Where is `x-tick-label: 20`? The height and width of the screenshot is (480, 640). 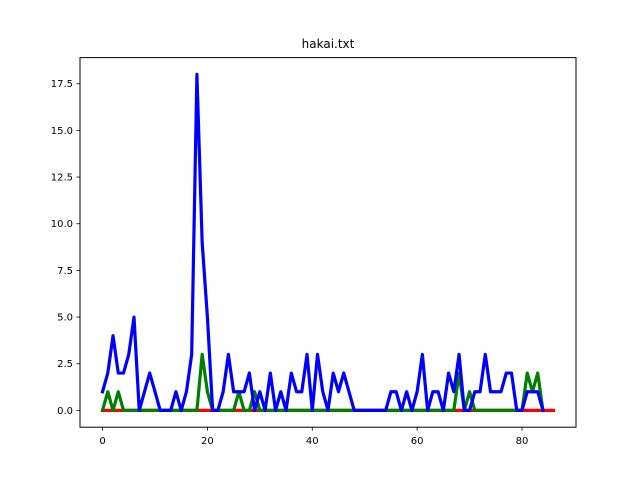
x-tick-label: 20 is located at coordinates (207, 441).